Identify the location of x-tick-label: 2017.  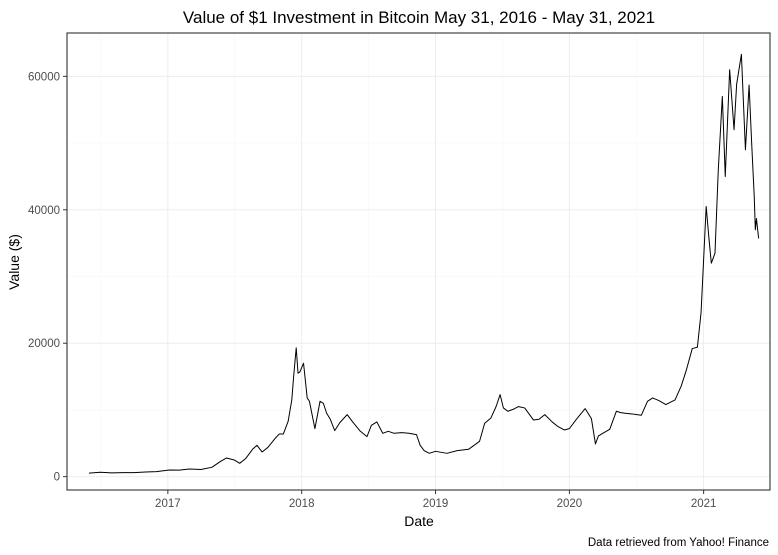
(168, 504).